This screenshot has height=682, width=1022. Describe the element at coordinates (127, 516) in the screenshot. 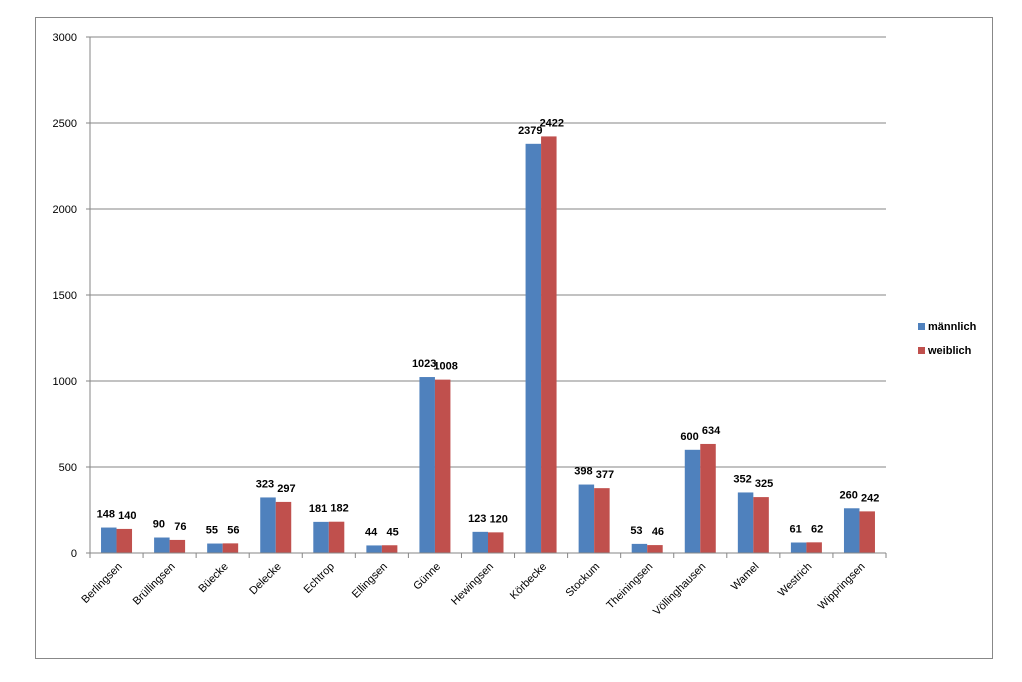

I see `data-label: 140` at that location.